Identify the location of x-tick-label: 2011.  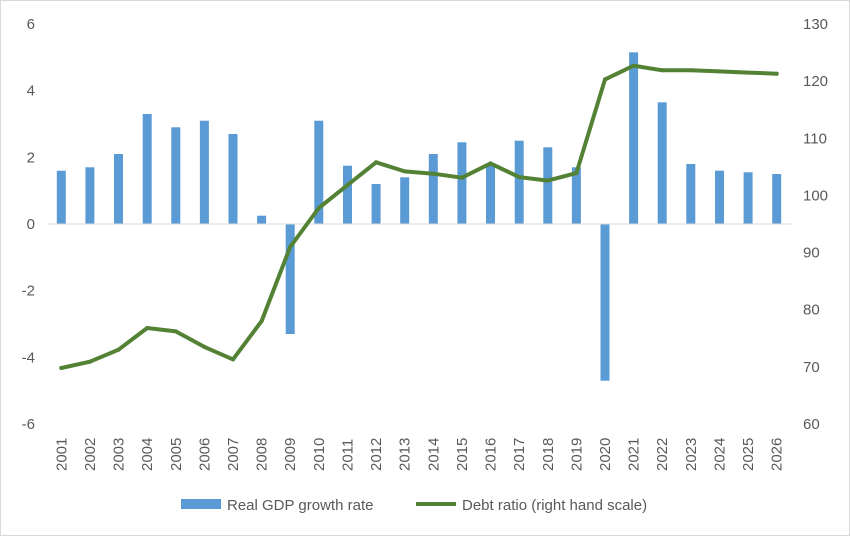
(348, 455).